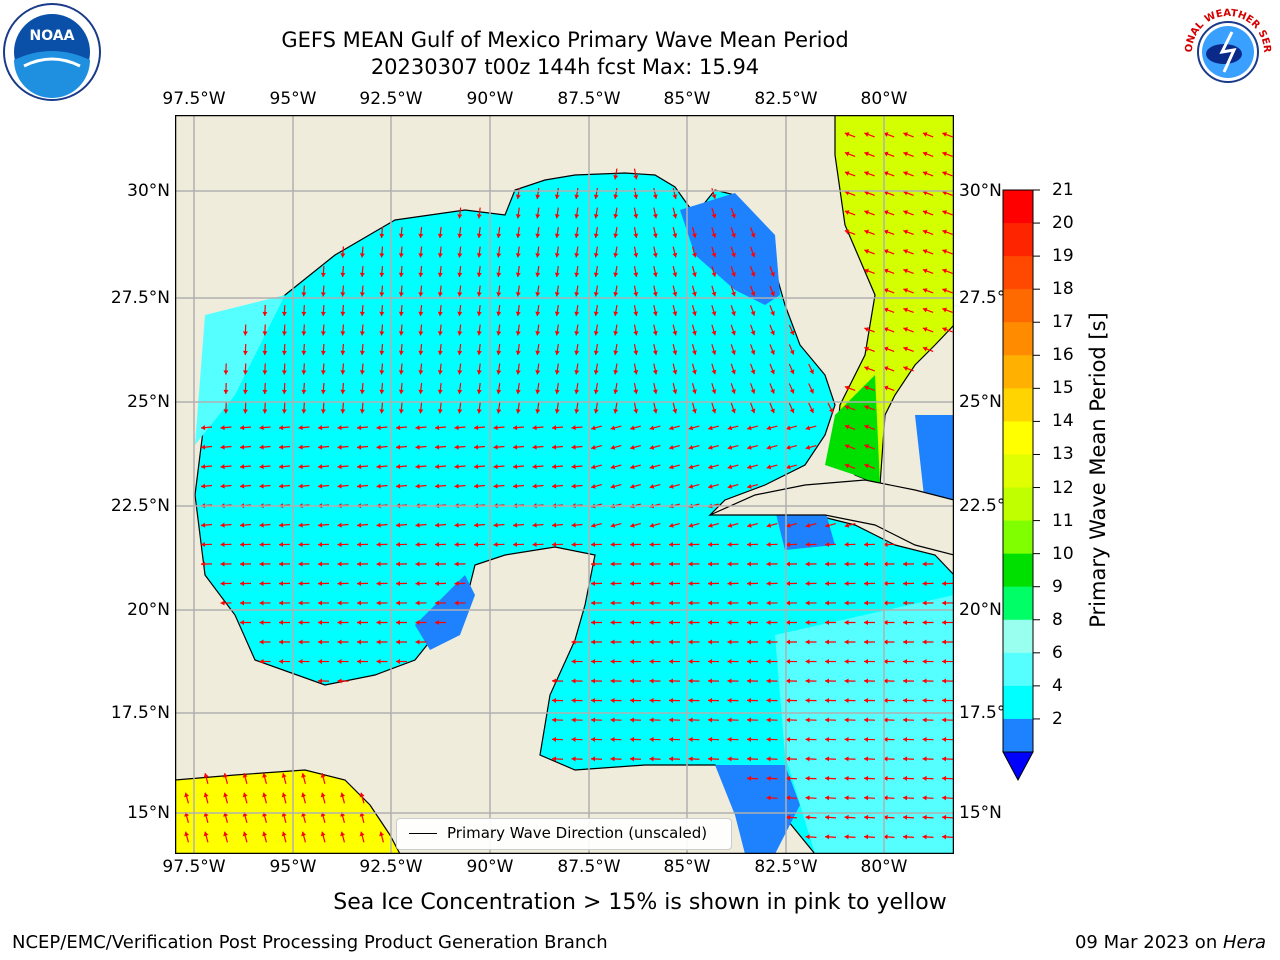 This screenshot has height=960, width=1280. What do you see at coordinates (589, 99) in the screenshot?
I see `lon-tick-top: 87.5°W` at bounding box center [589, 99].